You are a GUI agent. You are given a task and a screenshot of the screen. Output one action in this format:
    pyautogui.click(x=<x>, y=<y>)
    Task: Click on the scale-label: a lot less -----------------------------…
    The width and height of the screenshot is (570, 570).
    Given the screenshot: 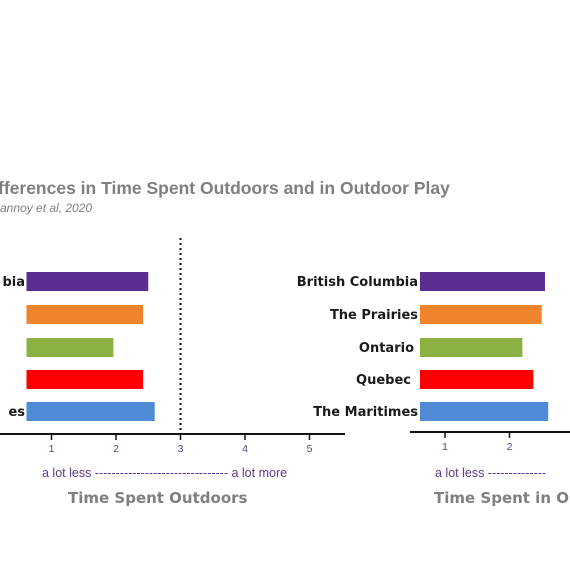 What is the action you would take?
    pyautogui.click(x=164, y=473)
    